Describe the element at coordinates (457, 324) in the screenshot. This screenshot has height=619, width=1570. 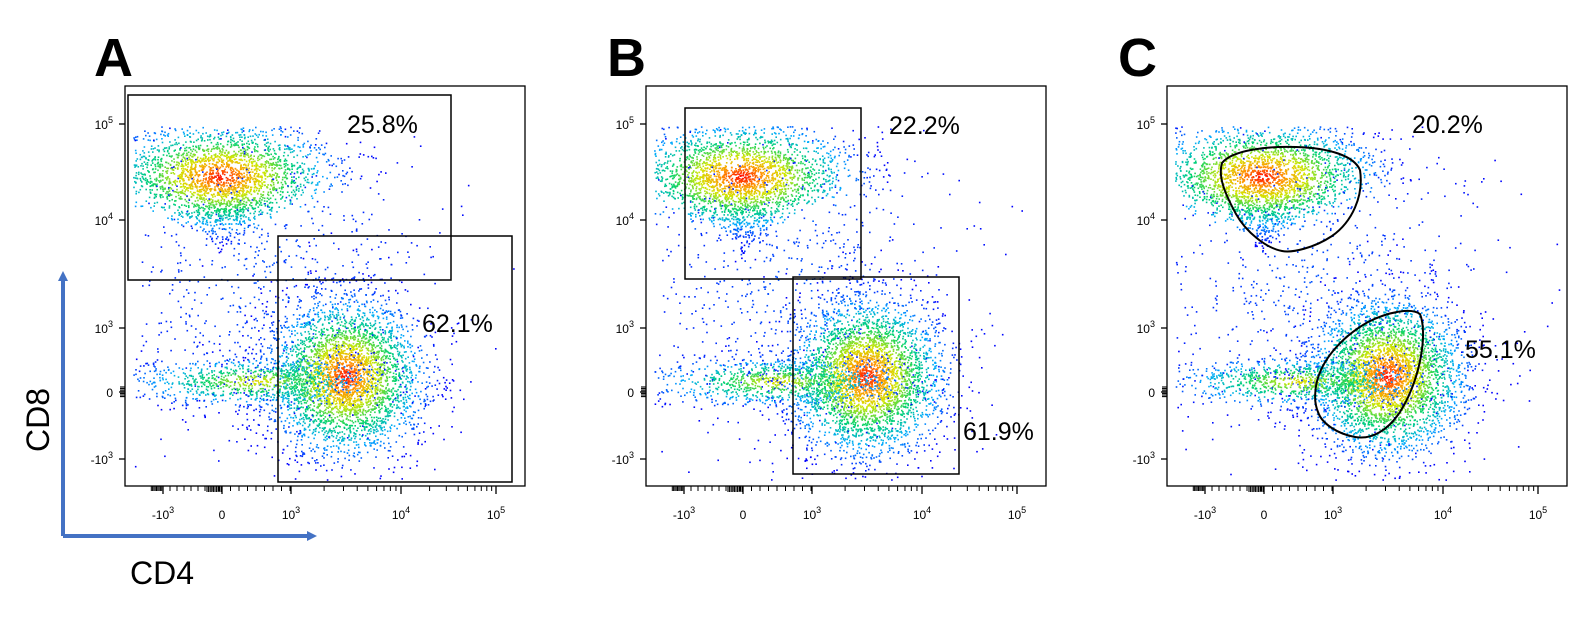
I see `panel-a-gate-cd4-label: 62.1%` at that location.